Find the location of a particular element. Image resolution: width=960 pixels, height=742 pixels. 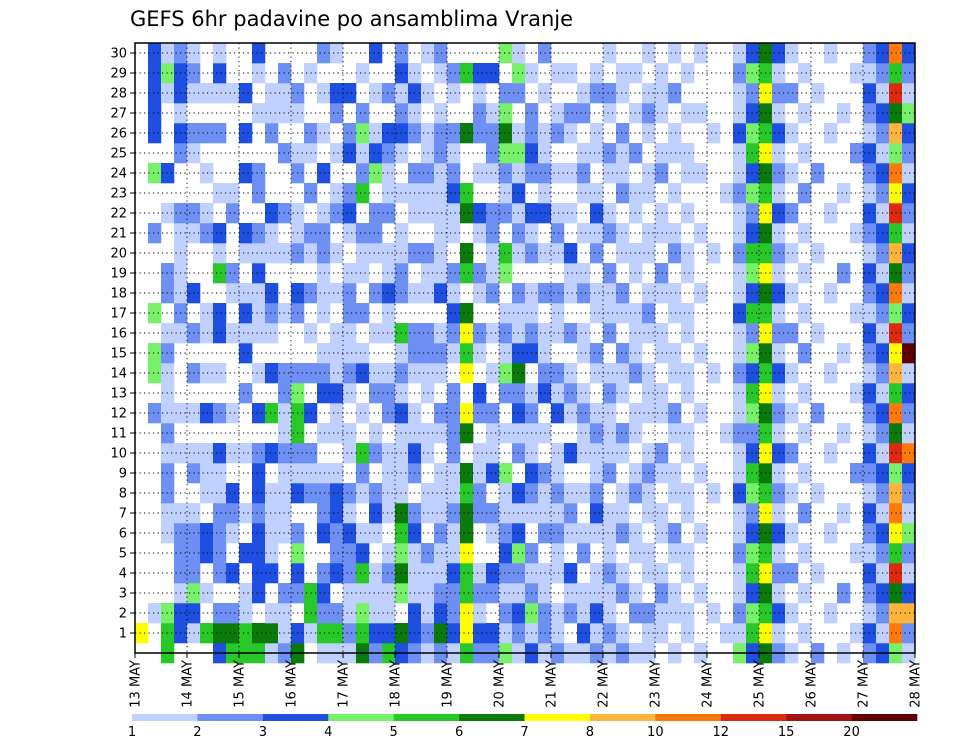

x-tick-label: 18 MAY is located at coordinates (396, 684).